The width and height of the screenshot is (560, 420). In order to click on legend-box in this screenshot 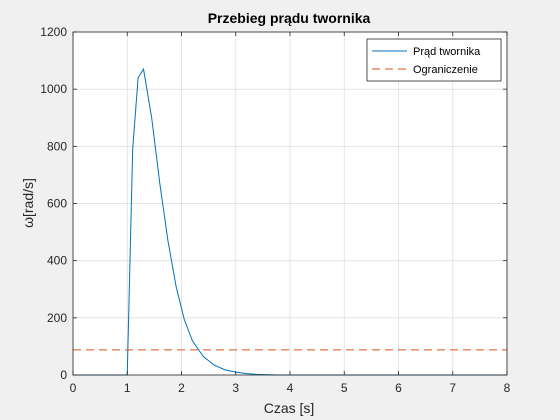, I will do `click(434, 60)`.